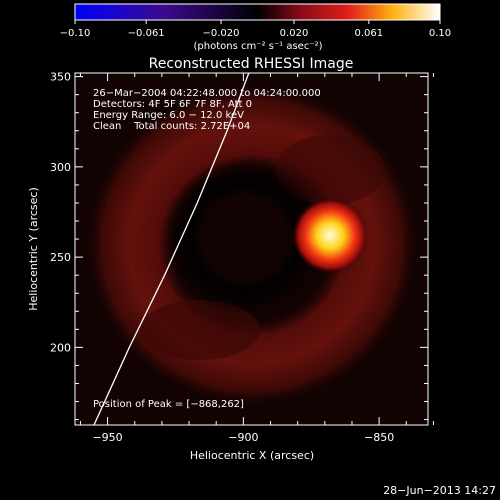 Image resolution: width=500 pixels, height=500 pixels. Describe the element at coordinates (369, 33) in the screenshot. I see `colorbar-tick-label: 0.061` at that location.